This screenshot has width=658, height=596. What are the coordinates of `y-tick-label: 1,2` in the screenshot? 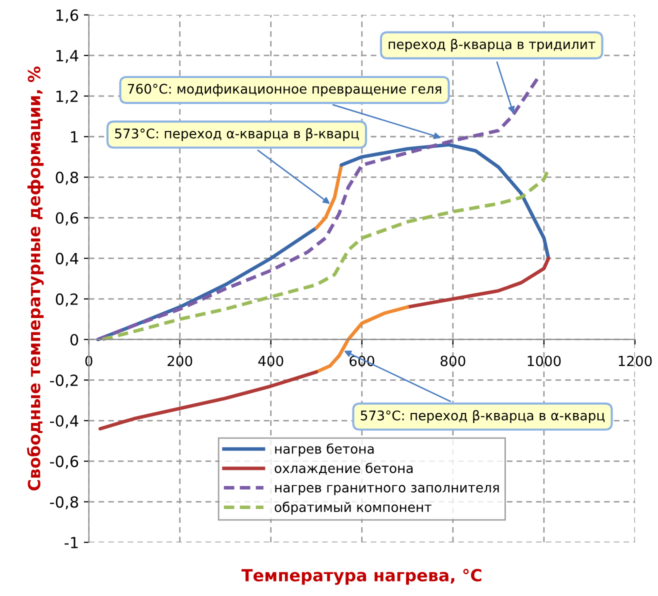 It's located at (67, 97).